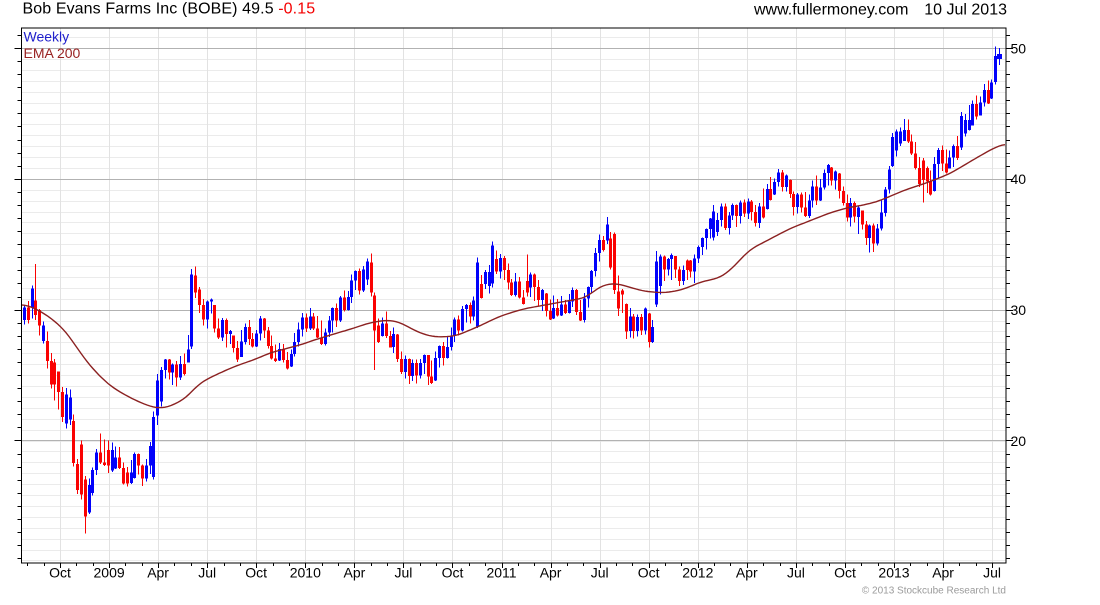  Describe the element at coordinates (1019, 441) in the screenshot. I see `svg-text: 20` at that location.